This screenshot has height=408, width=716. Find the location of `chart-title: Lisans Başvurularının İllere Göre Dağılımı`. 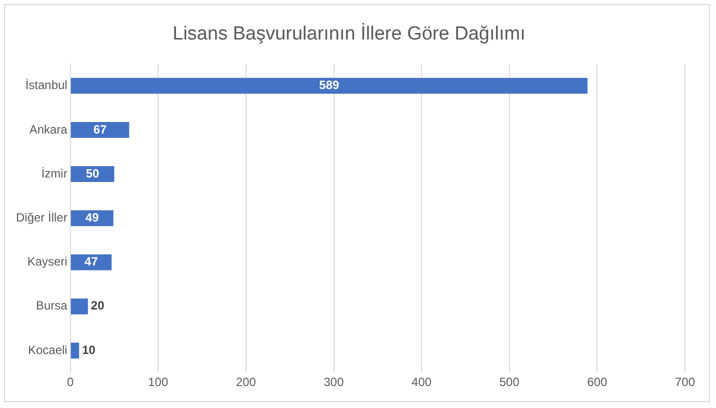

chart-title: Lisans Başvurularının İllere Göre Dağılımı is located at coordinates (349, 33).